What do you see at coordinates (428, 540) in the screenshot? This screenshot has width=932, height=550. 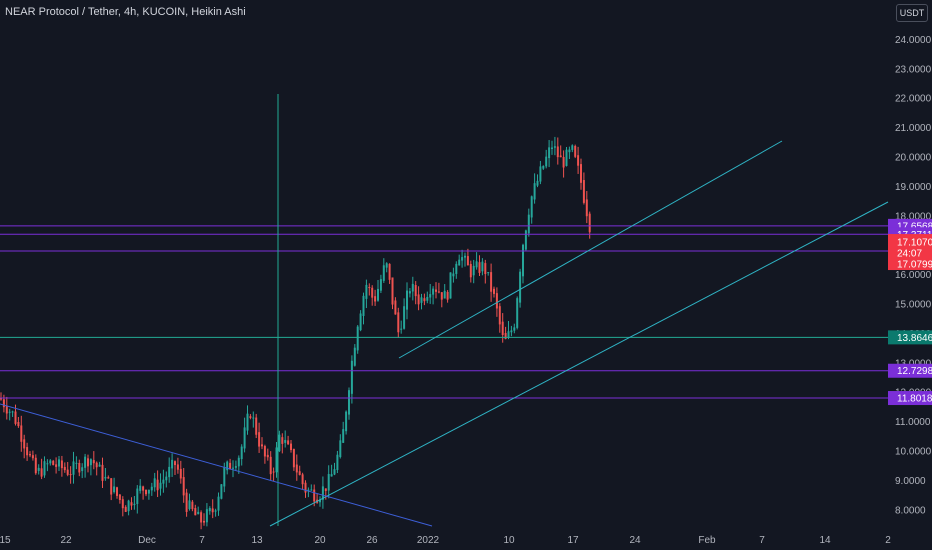 I see `x-tick-label: 2022` at bounding box center [428, 540].